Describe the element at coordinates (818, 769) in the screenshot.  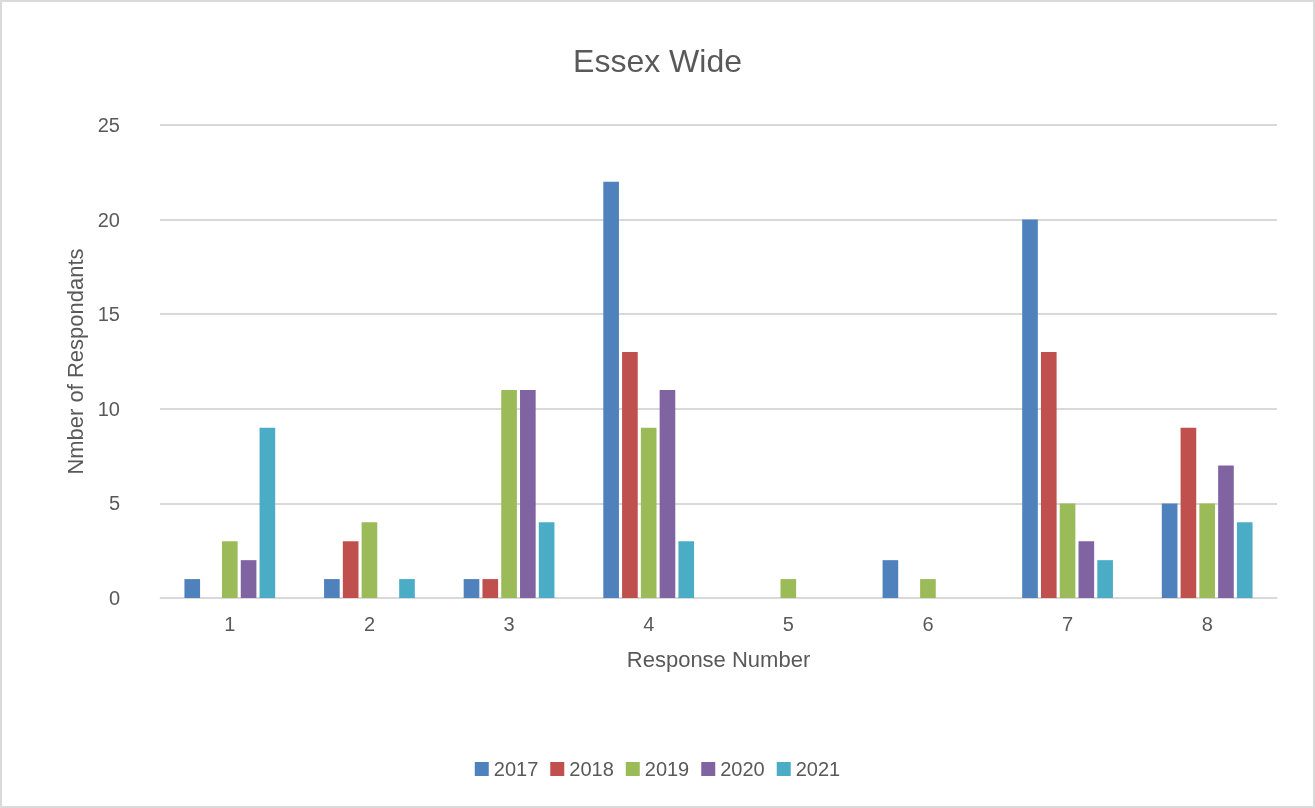
I see `legend-label: 2021` at that location.